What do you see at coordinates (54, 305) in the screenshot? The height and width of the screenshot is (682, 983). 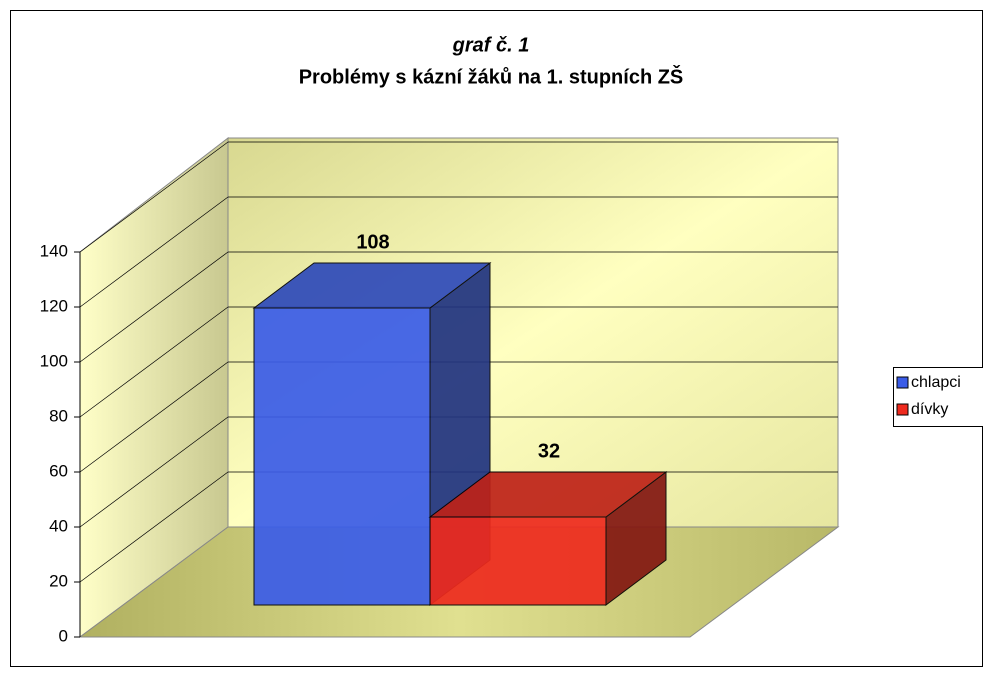 I see `y-tick-label: 120` at bounding box center [54, 305].